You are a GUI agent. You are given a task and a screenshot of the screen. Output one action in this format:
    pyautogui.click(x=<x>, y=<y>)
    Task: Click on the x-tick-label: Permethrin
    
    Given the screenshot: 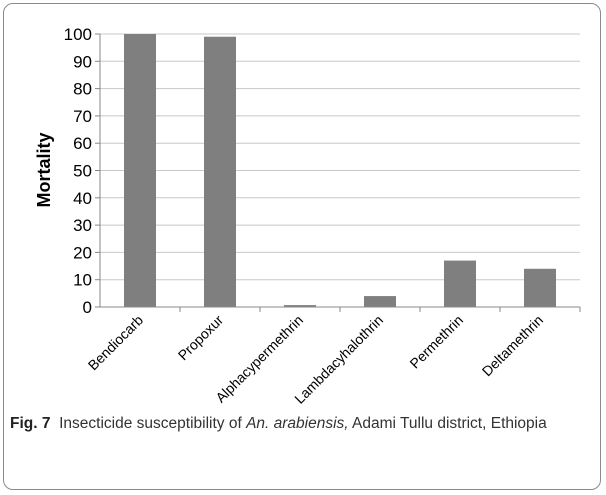 What is the action you would take?
    pyautogui.click(x=436, y=342)
    